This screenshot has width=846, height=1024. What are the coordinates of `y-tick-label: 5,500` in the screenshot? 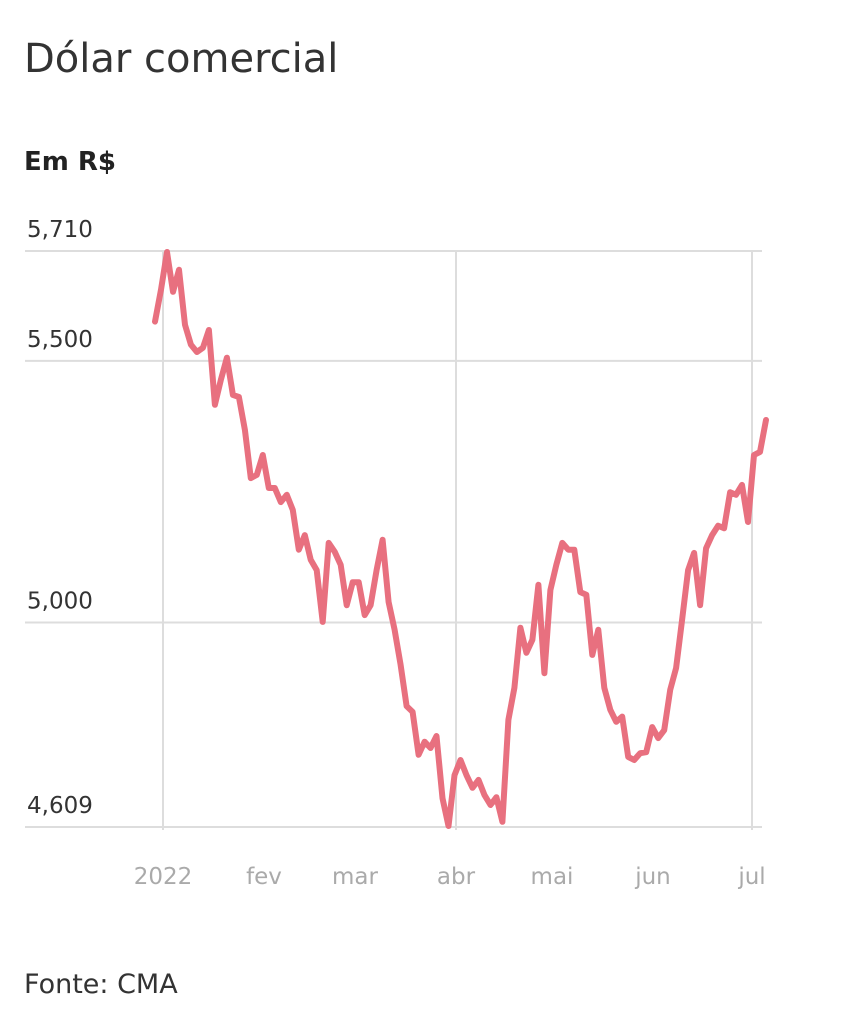 It's located at (60, 340).